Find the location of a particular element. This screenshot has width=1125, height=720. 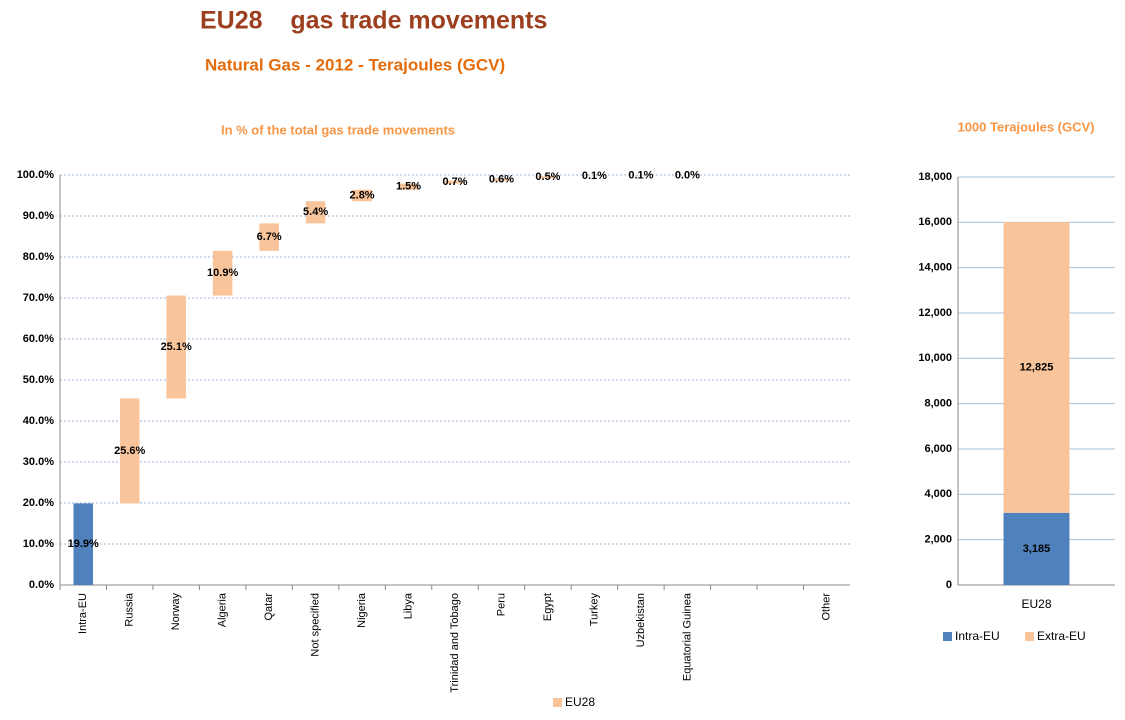

x-tick-label: EU28 is located at coordinates (1036, 604).